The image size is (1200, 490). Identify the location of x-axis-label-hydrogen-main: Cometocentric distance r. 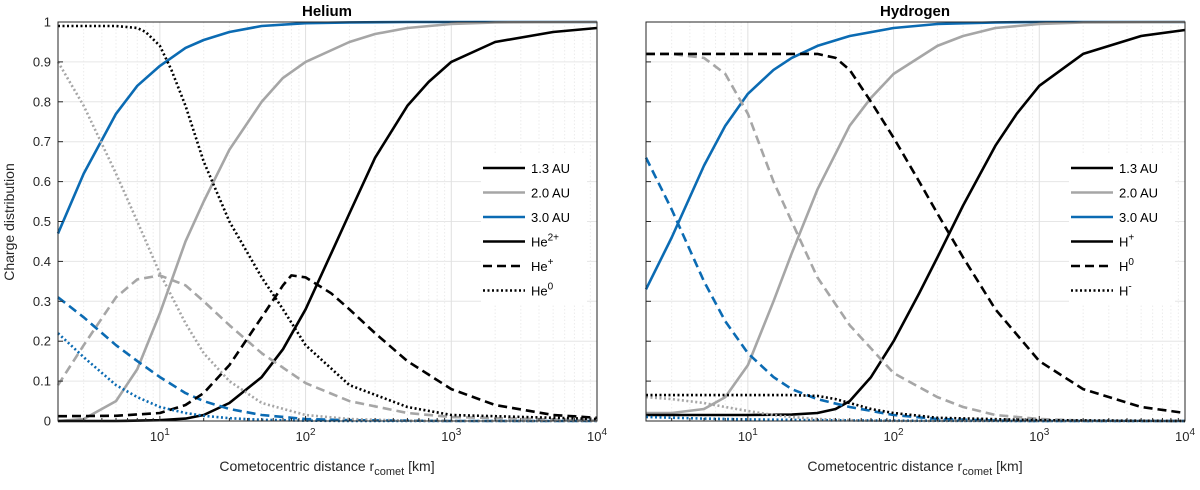
(884, 466).